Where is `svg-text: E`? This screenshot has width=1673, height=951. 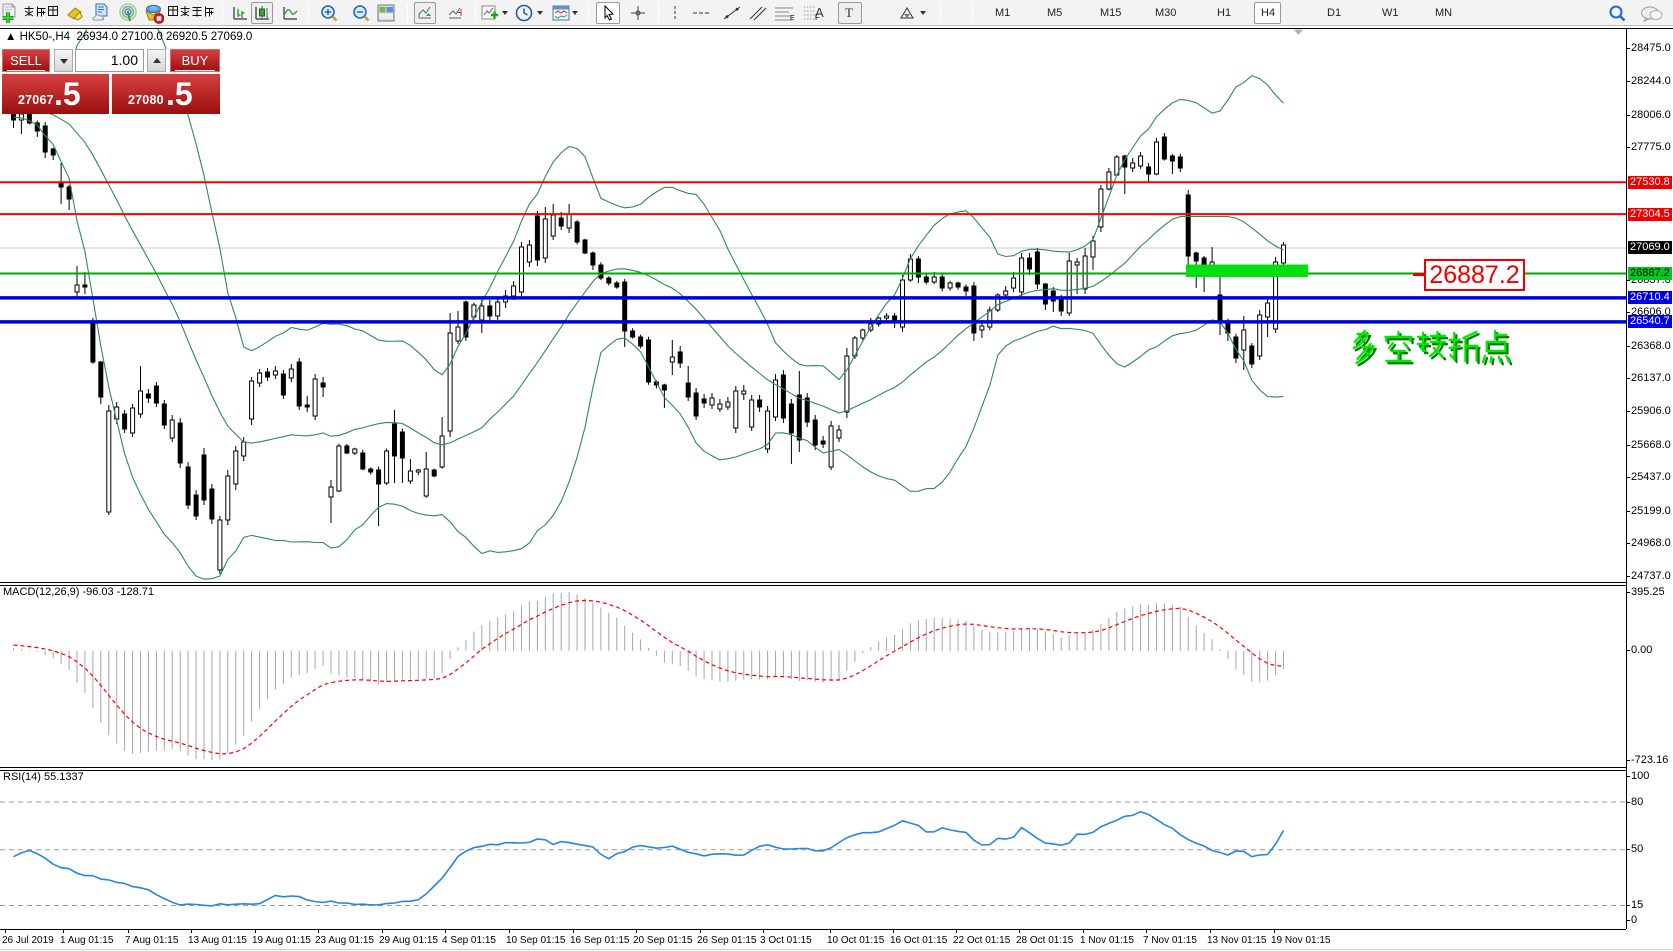
svg-text: E is located at coordinates (792, 18).